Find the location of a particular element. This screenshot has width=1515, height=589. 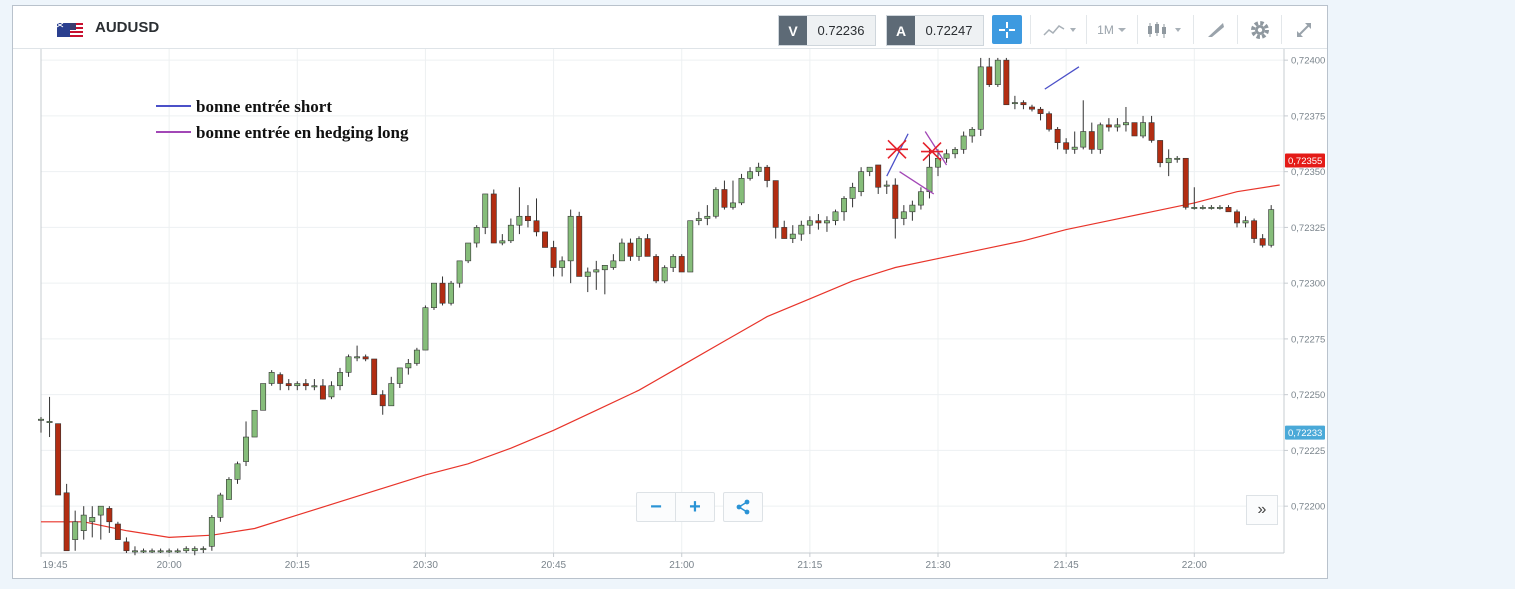

fullscreen-button is located at coordinates (1304, 29).